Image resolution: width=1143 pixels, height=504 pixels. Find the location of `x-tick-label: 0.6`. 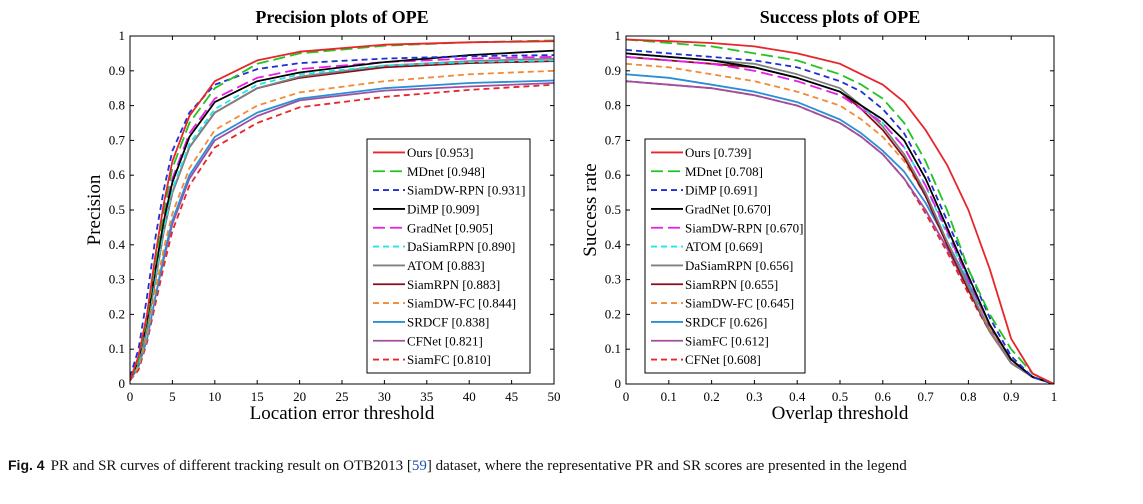

x-tick-label: 0.6 is located at coordinates (883, 396).